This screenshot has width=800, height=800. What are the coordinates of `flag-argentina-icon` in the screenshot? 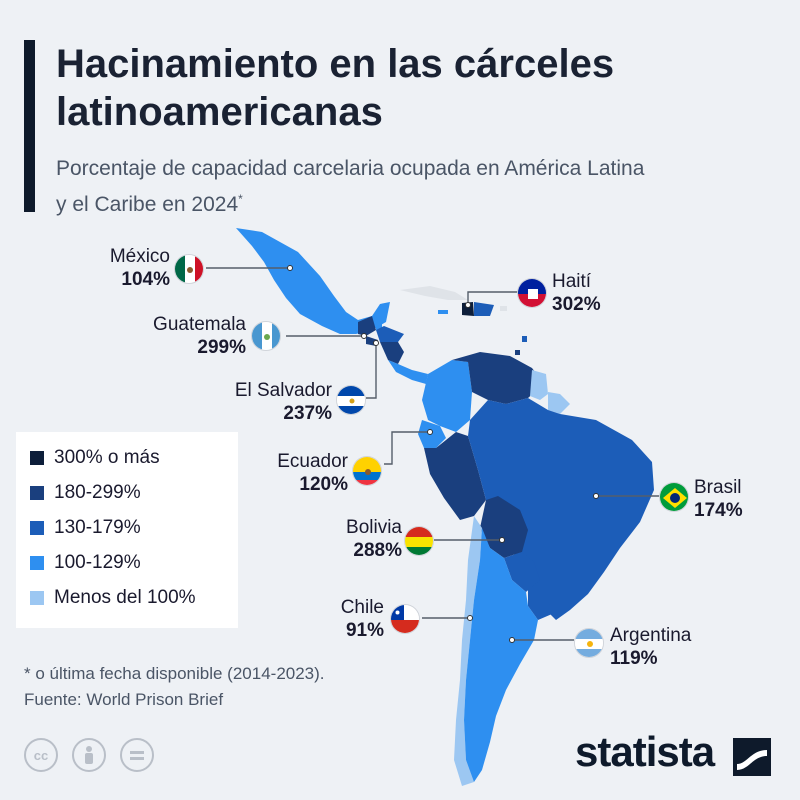 It's located at (589, 643).